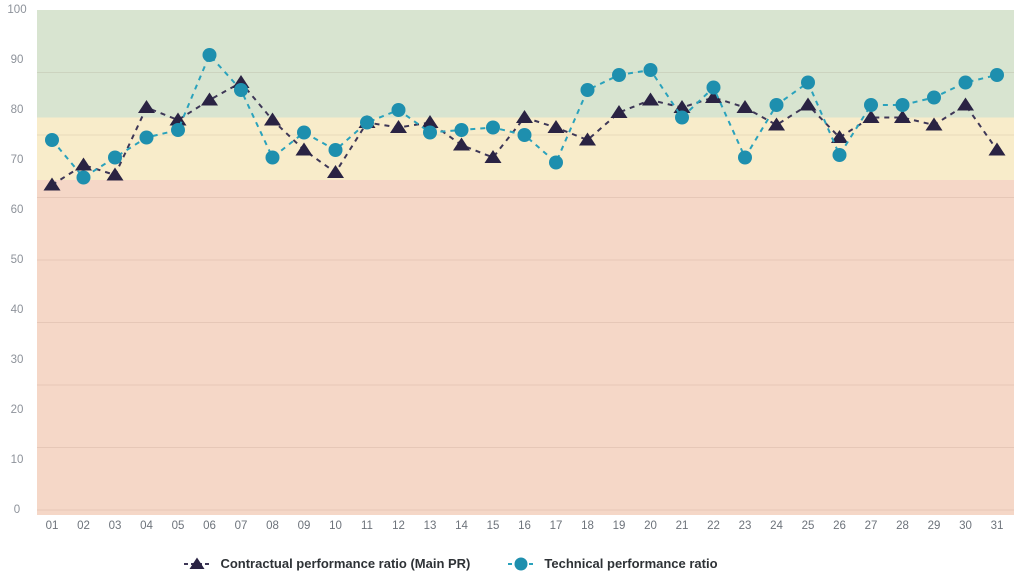 The width and height of the screenshot is (1014, 584). What do you see at coordinates (272, 526) in the screenshot?
I see `x-tick-label: 08` at bounding box center [272, 526].